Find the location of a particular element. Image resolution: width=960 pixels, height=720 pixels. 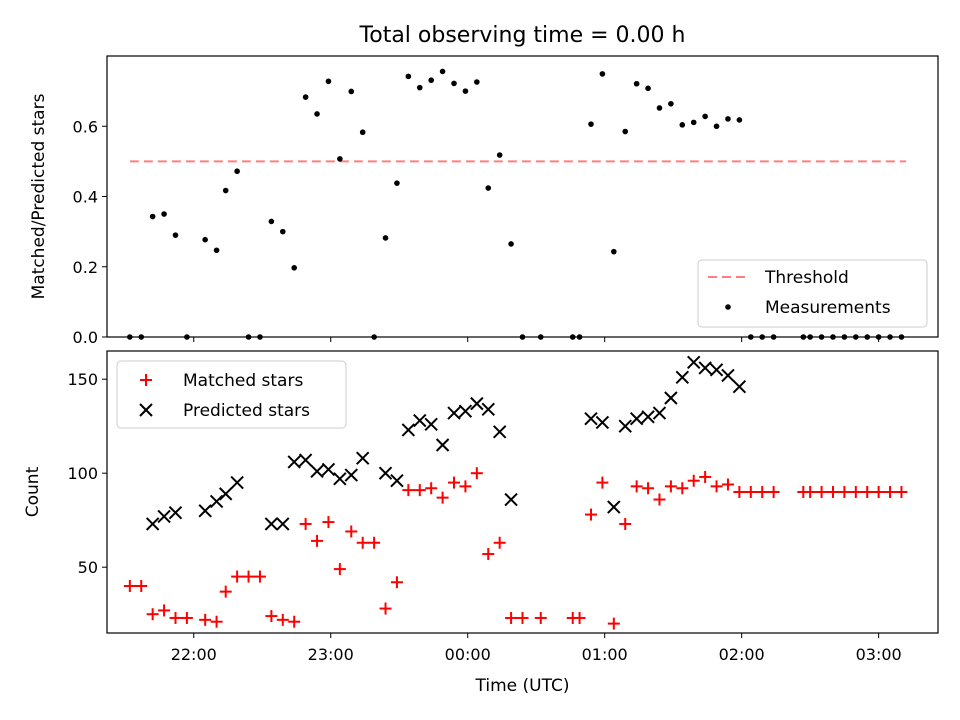

bottom-y-tick-label: 50 is located at coordinates (88, 567).